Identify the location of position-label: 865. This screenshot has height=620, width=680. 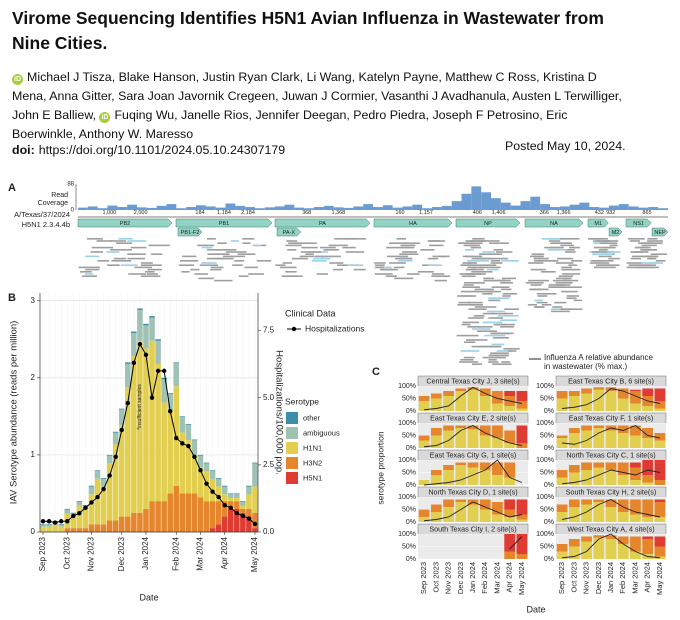
(646, 213).